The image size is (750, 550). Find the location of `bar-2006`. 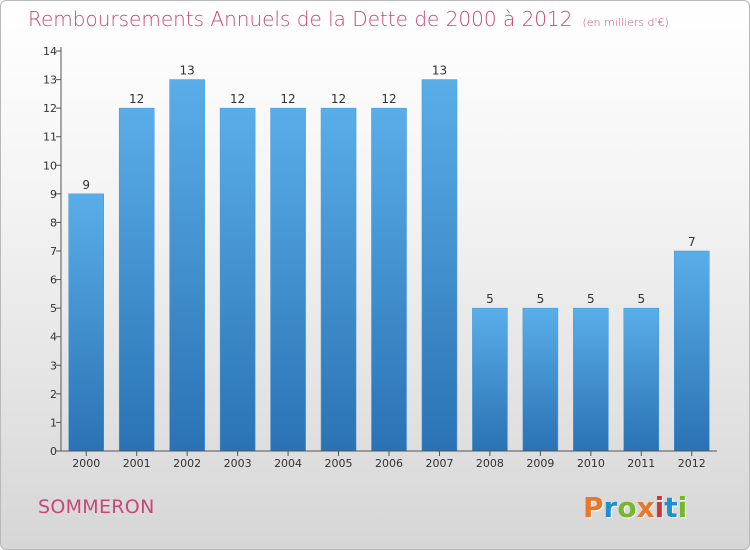

bar-2006 is located at coordinates (389, 279).